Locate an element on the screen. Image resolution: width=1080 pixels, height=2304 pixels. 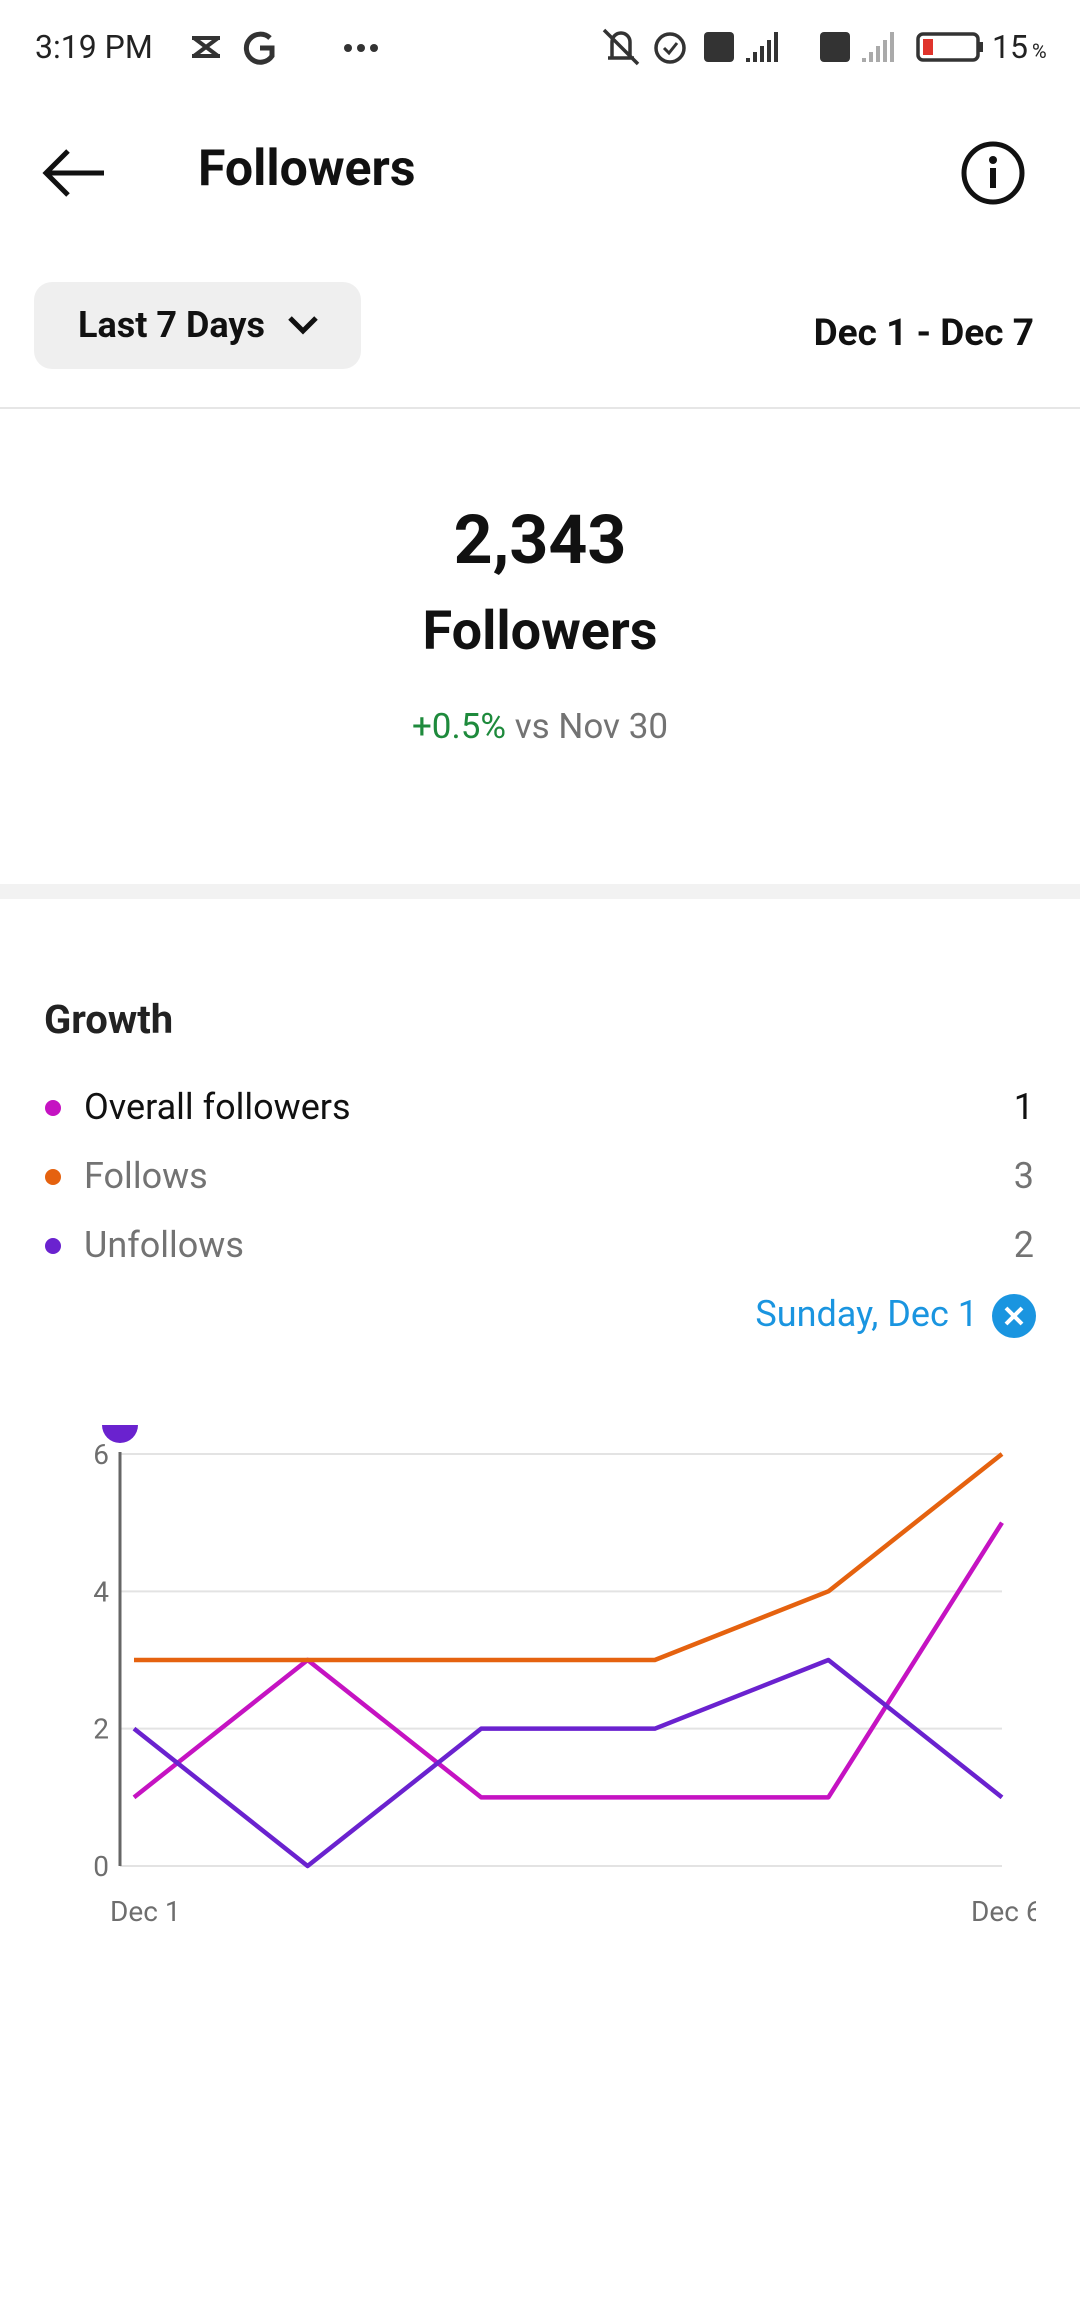
legend-total: 3 is located at coordinates (1023, 1176).